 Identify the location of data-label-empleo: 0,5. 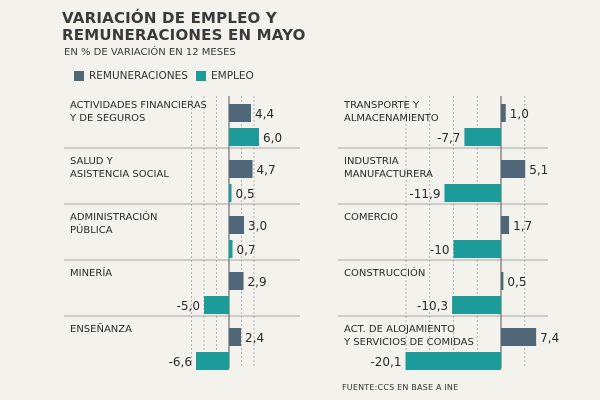
(245, 194).